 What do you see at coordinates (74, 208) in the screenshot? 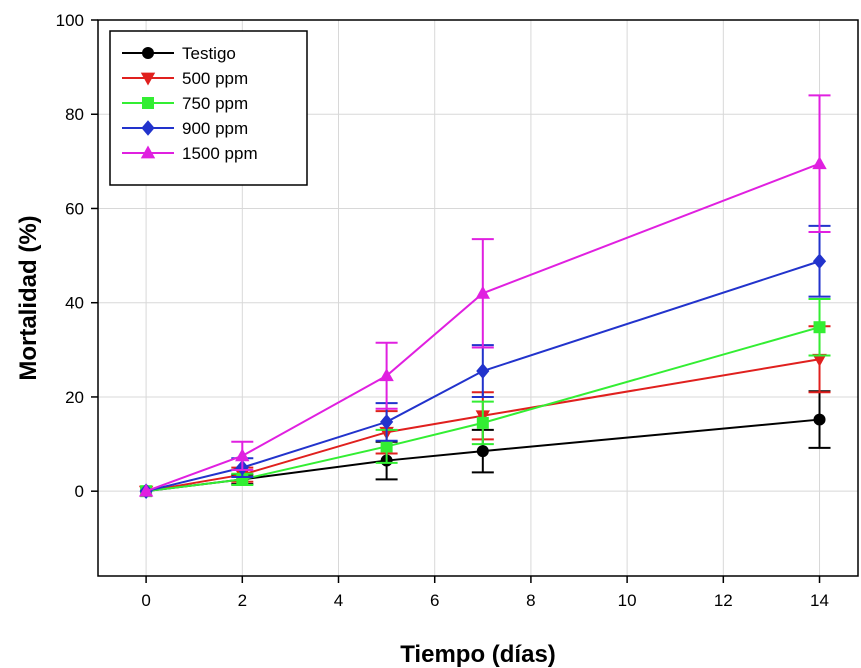
I see `y-tick-label: 60` at bounding box center [74, 208].